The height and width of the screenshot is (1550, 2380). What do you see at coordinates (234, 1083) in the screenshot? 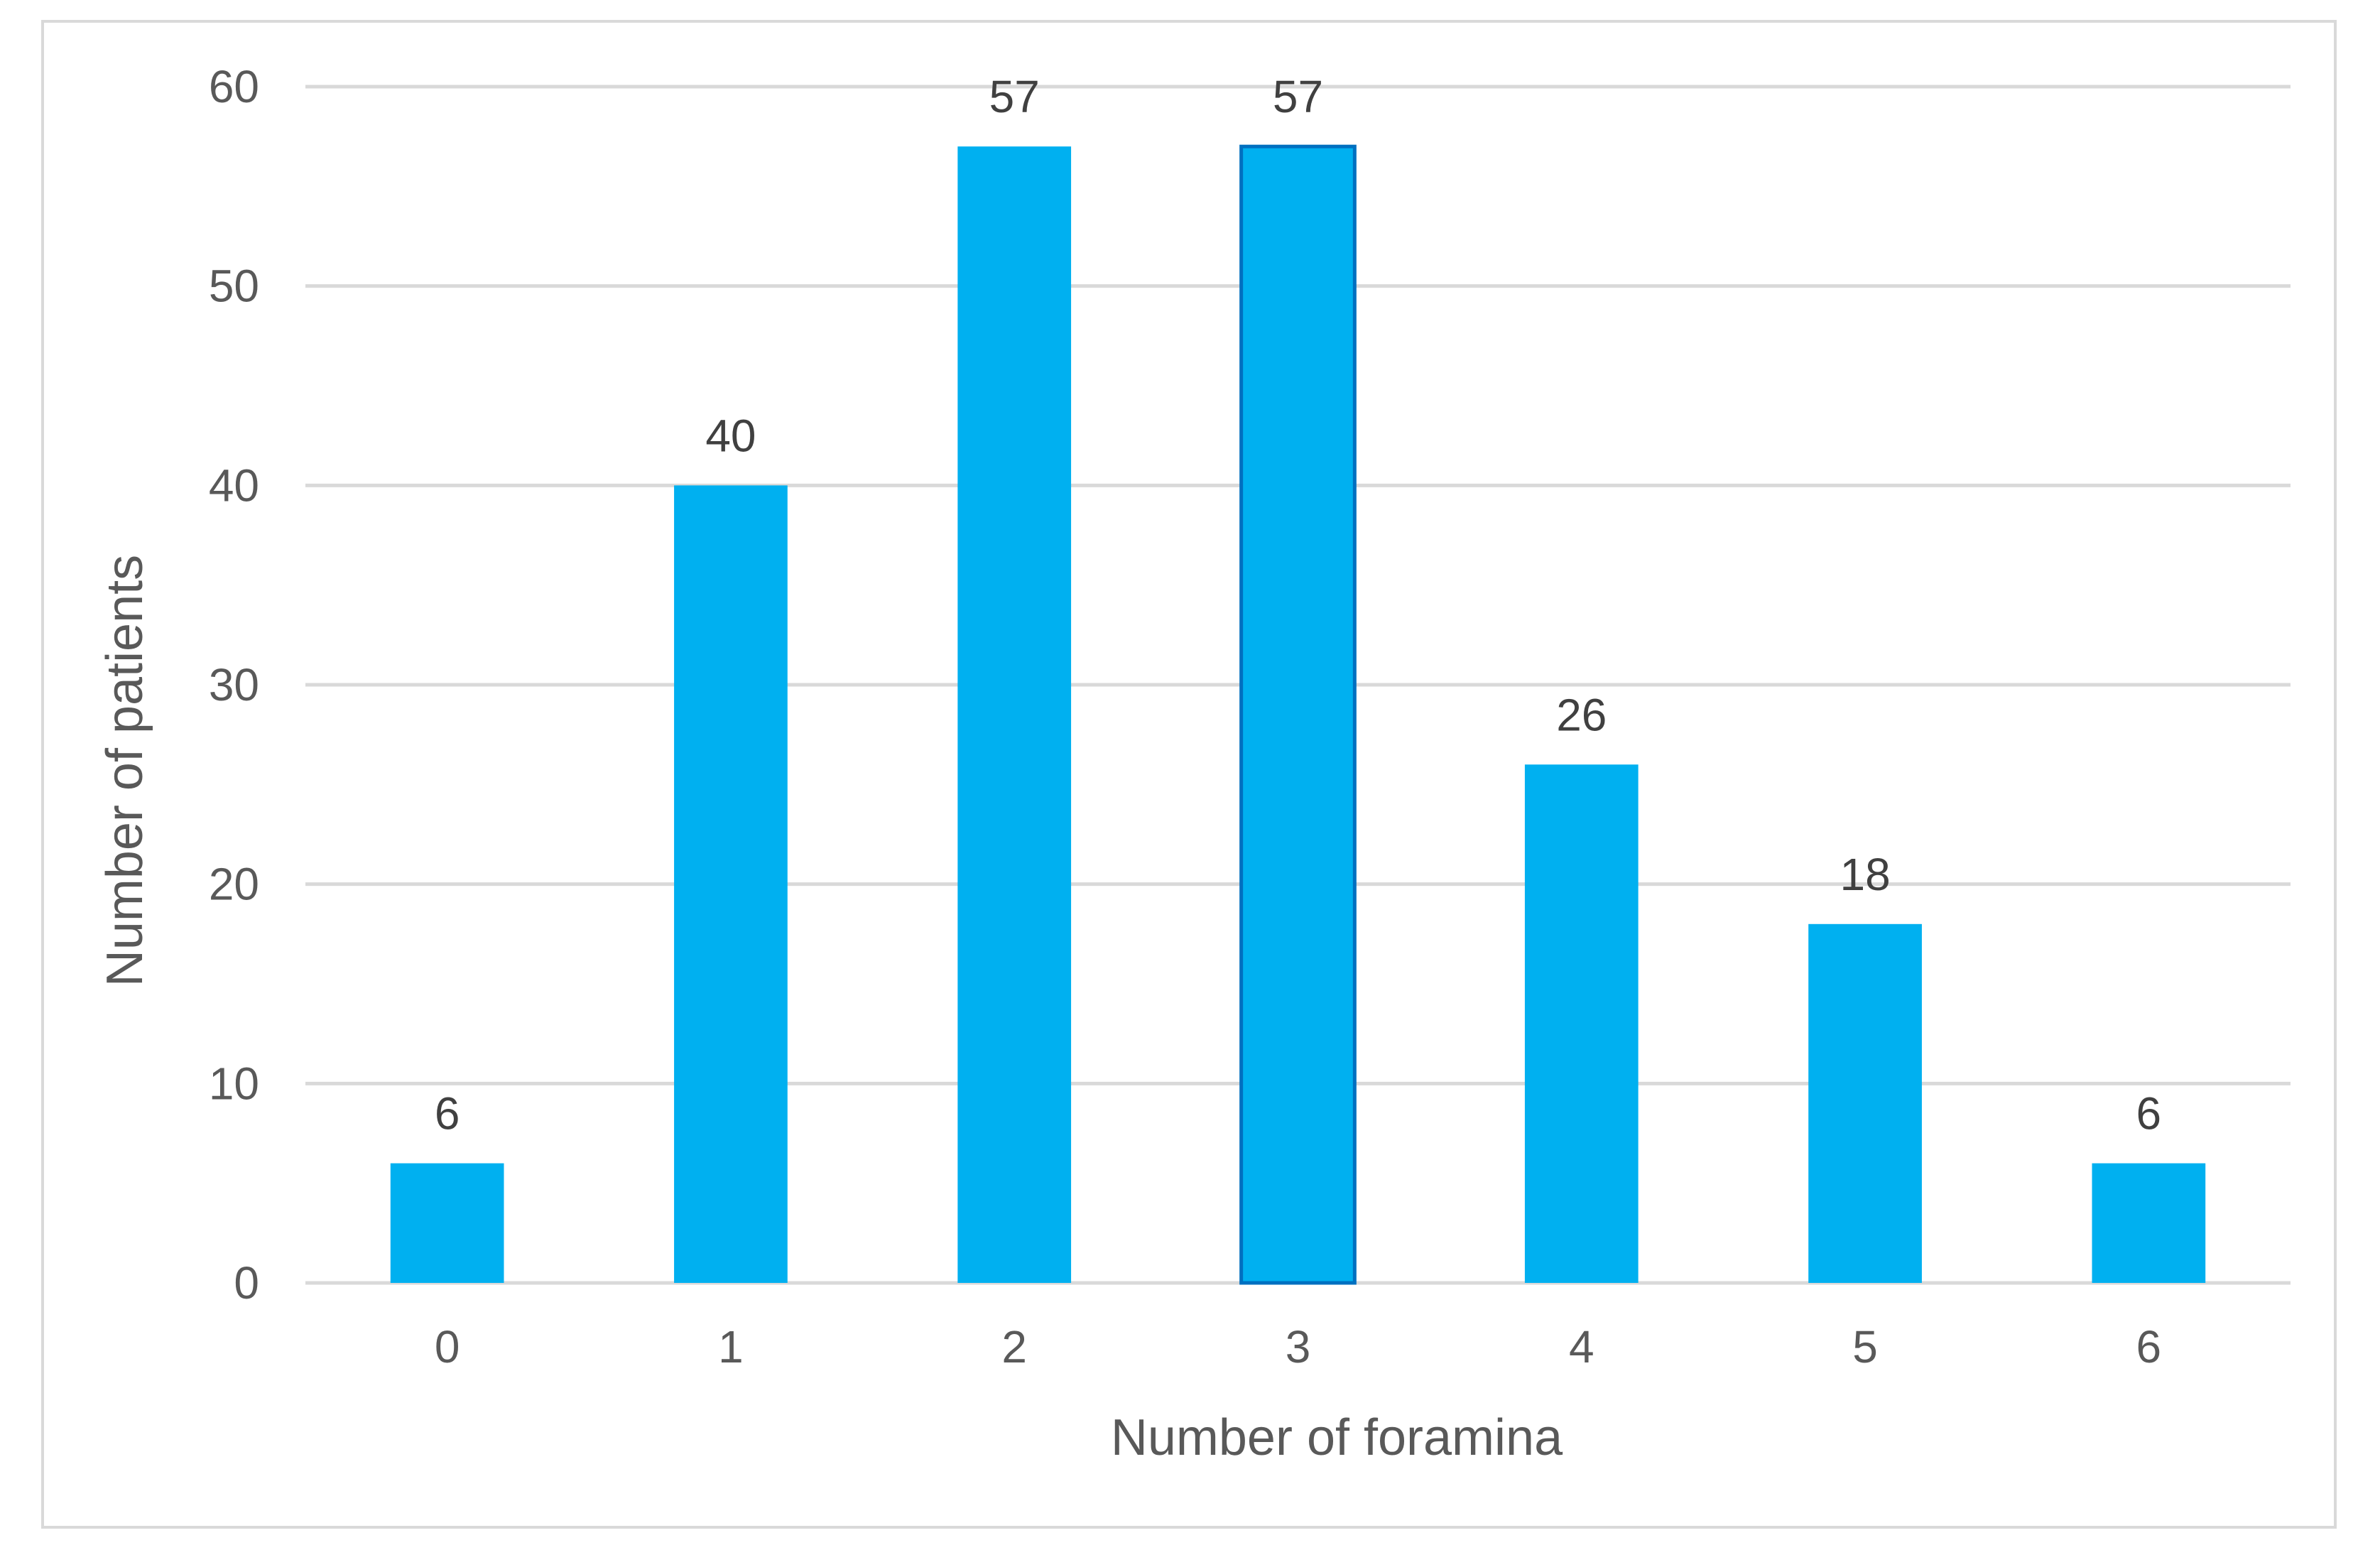
I see `y-tick-label: 10` at bounding box center [234, 1083].